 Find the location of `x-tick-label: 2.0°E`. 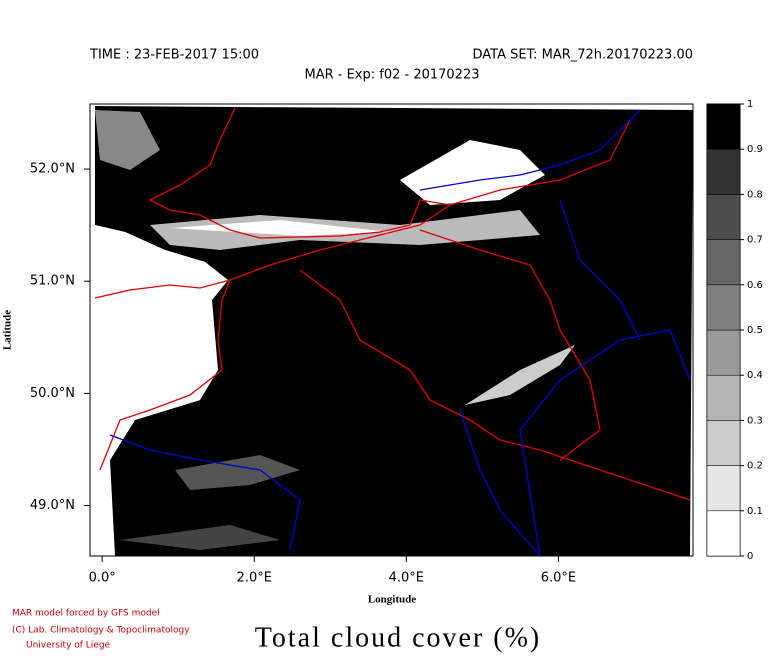

x-tick-label: 2.0°E is located at coordinates (254, 578).